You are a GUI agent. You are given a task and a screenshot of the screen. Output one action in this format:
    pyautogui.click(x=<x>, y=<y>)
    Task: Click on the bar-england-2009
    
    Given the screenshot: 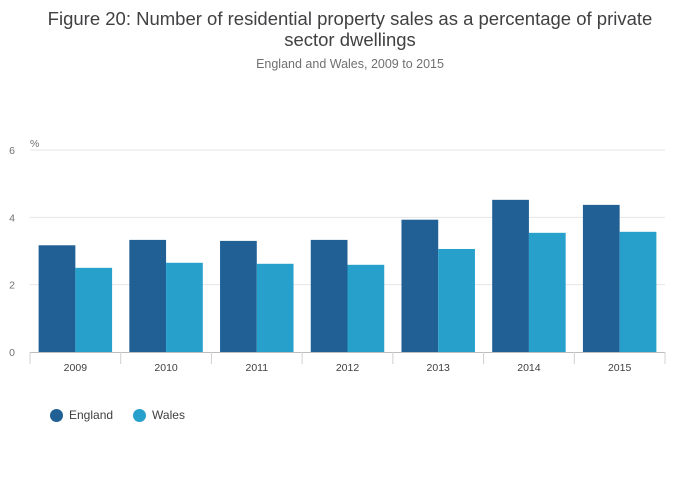 What is the action you would take?
    pyautogui.click(x=57, y=298)
    